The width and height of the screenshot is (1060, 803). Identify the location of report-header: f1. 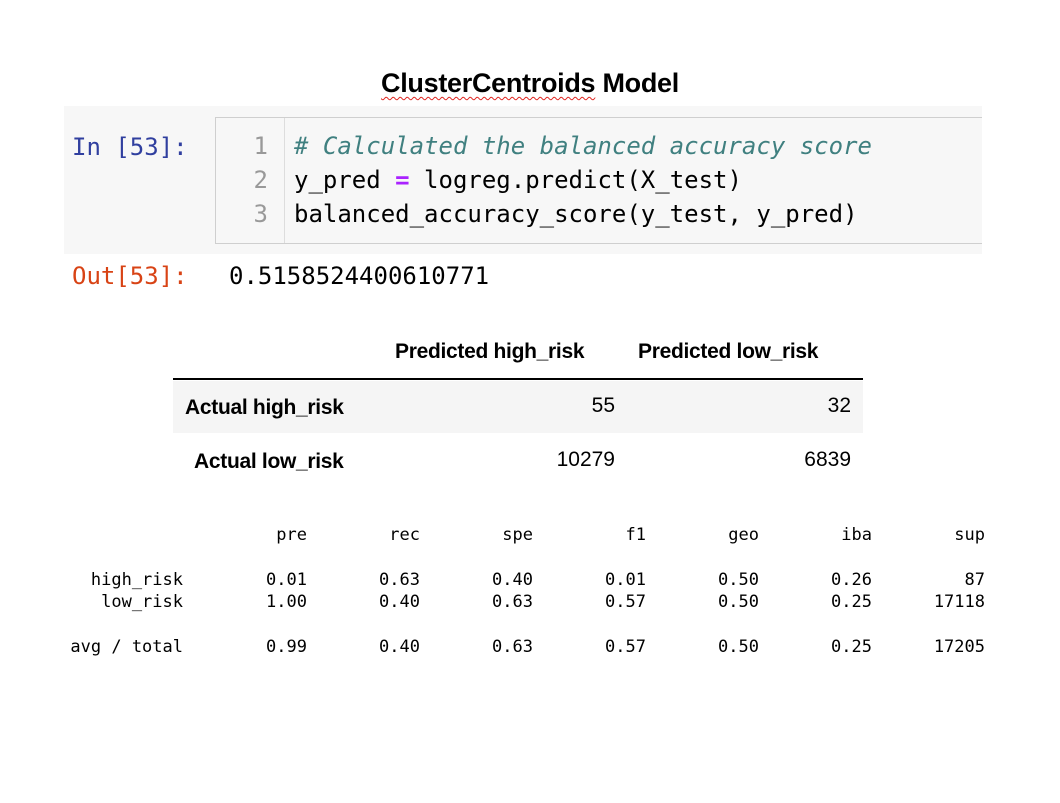
(635, 535).